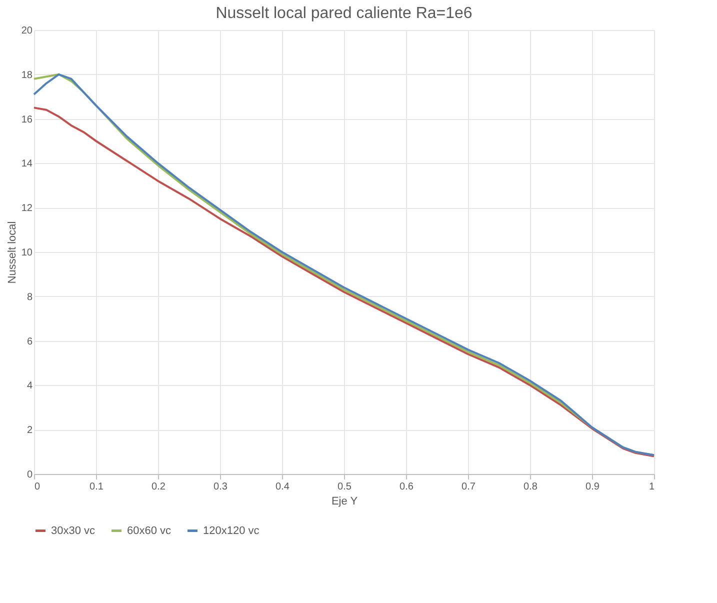 This screenshot has width=717, height=603. I want to click on x-tick-label: 0.9, so click(593, 487).